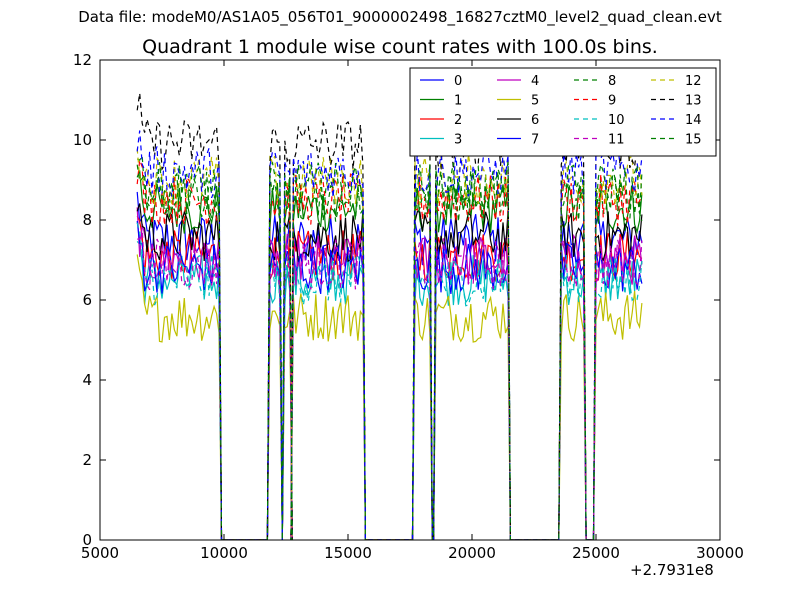  Describe the element at coordinates (100, 553) in the screenshot. I see `x-tick-label: 5000` at that location.